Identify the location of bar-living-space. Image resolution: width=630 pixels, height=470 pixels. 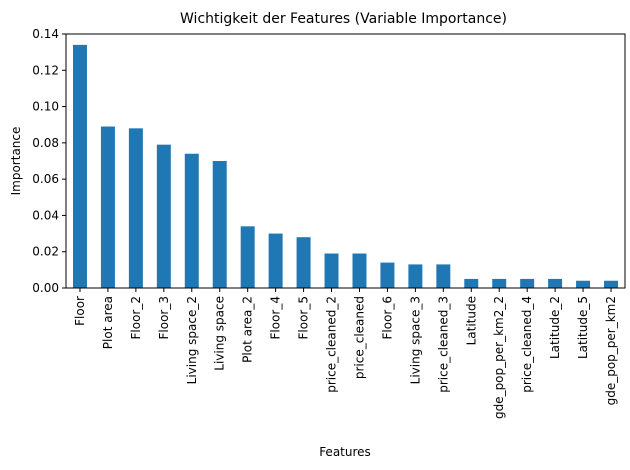
(219, 224).